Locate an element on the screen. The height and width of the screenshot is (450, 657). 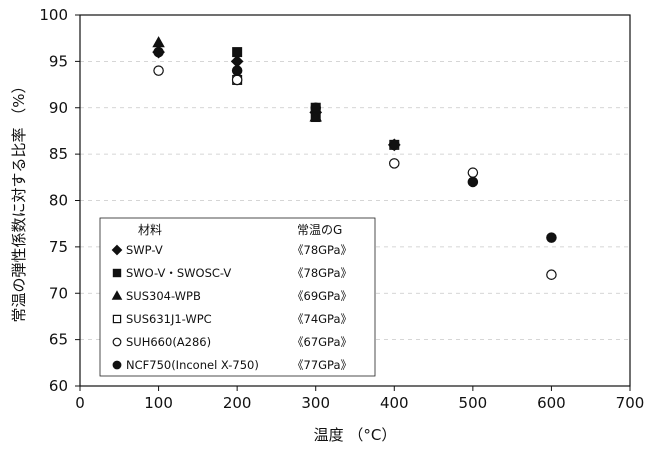
legend-modulus: 《77GPa》 is located at coordinates (322, 365).